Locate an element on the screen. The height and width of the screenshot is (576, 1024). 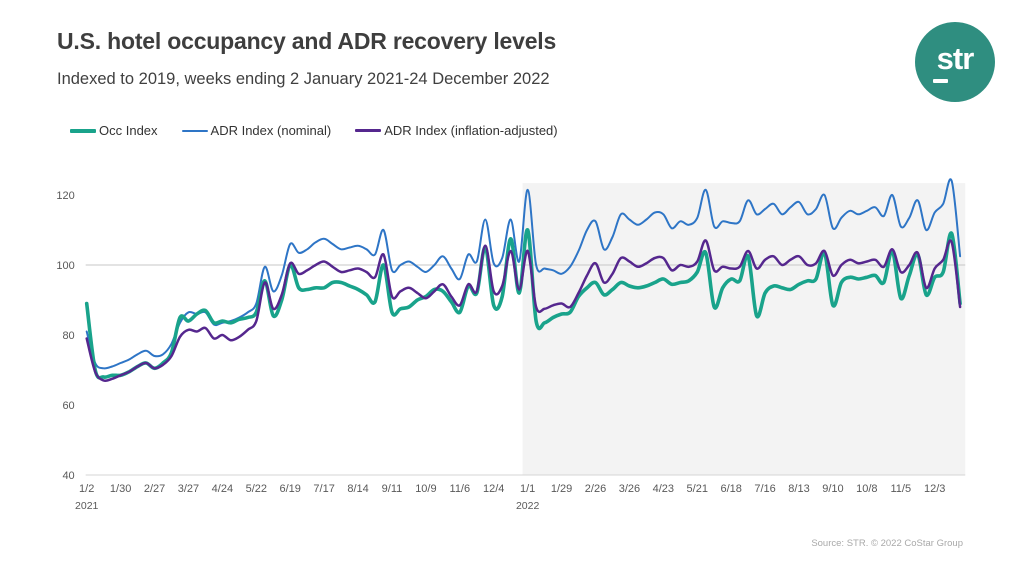
x-tick-label: 4/23 is located at coordinates (663, 489).